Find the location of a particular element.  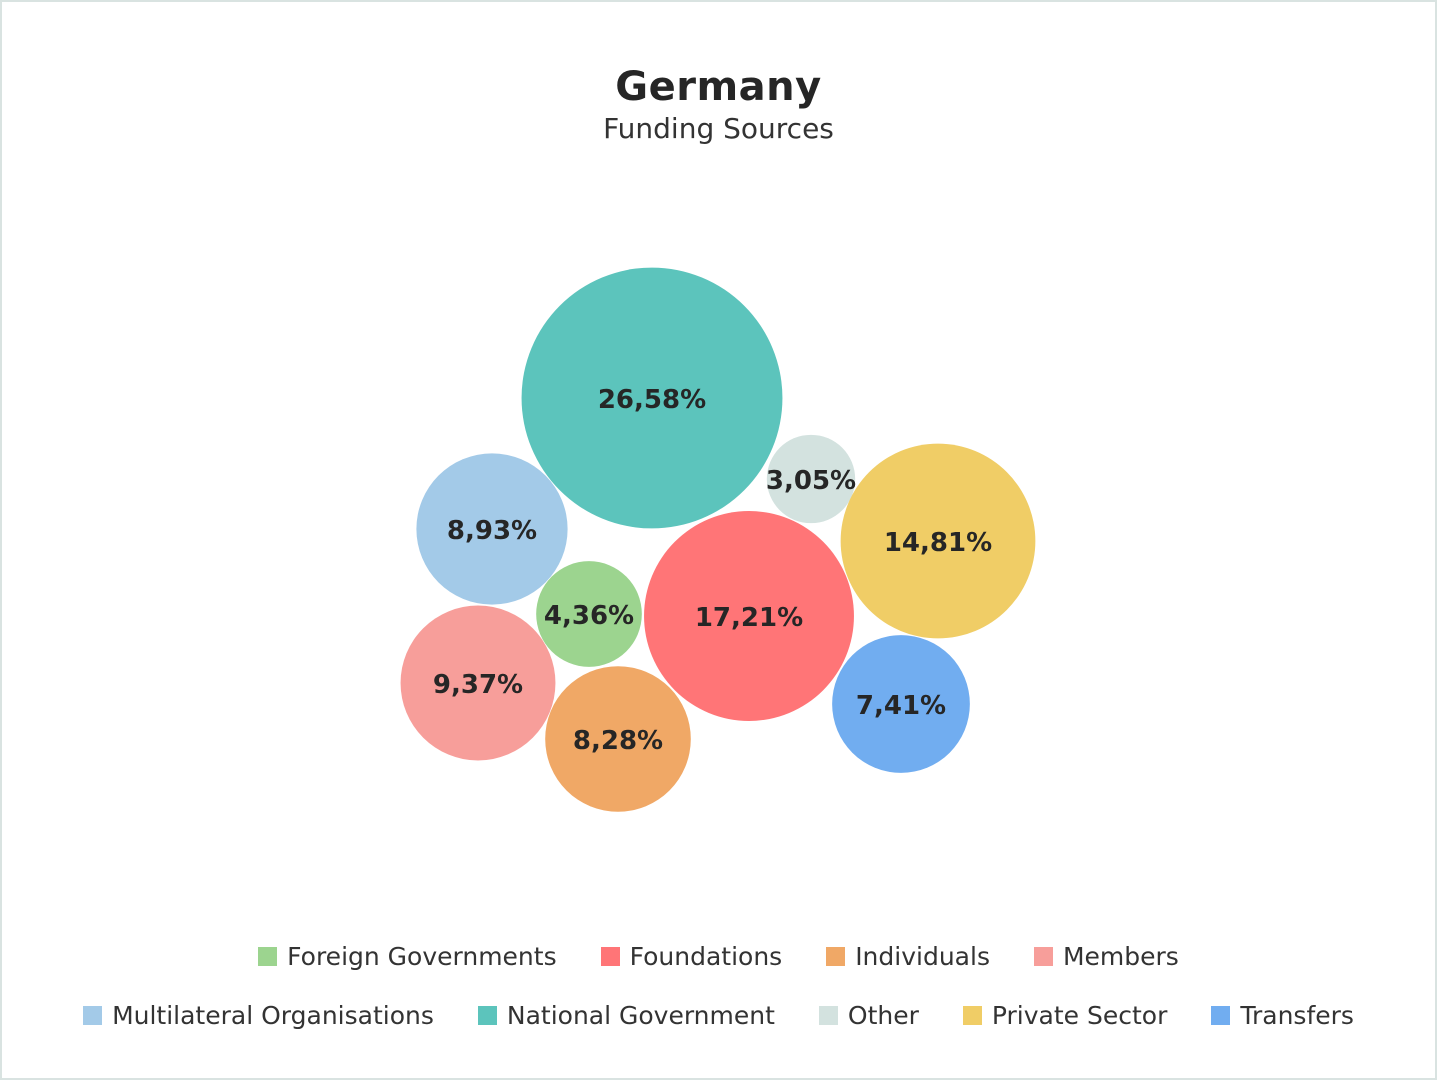

legend-swatch-national-government is located at coordinates (487, 1015).